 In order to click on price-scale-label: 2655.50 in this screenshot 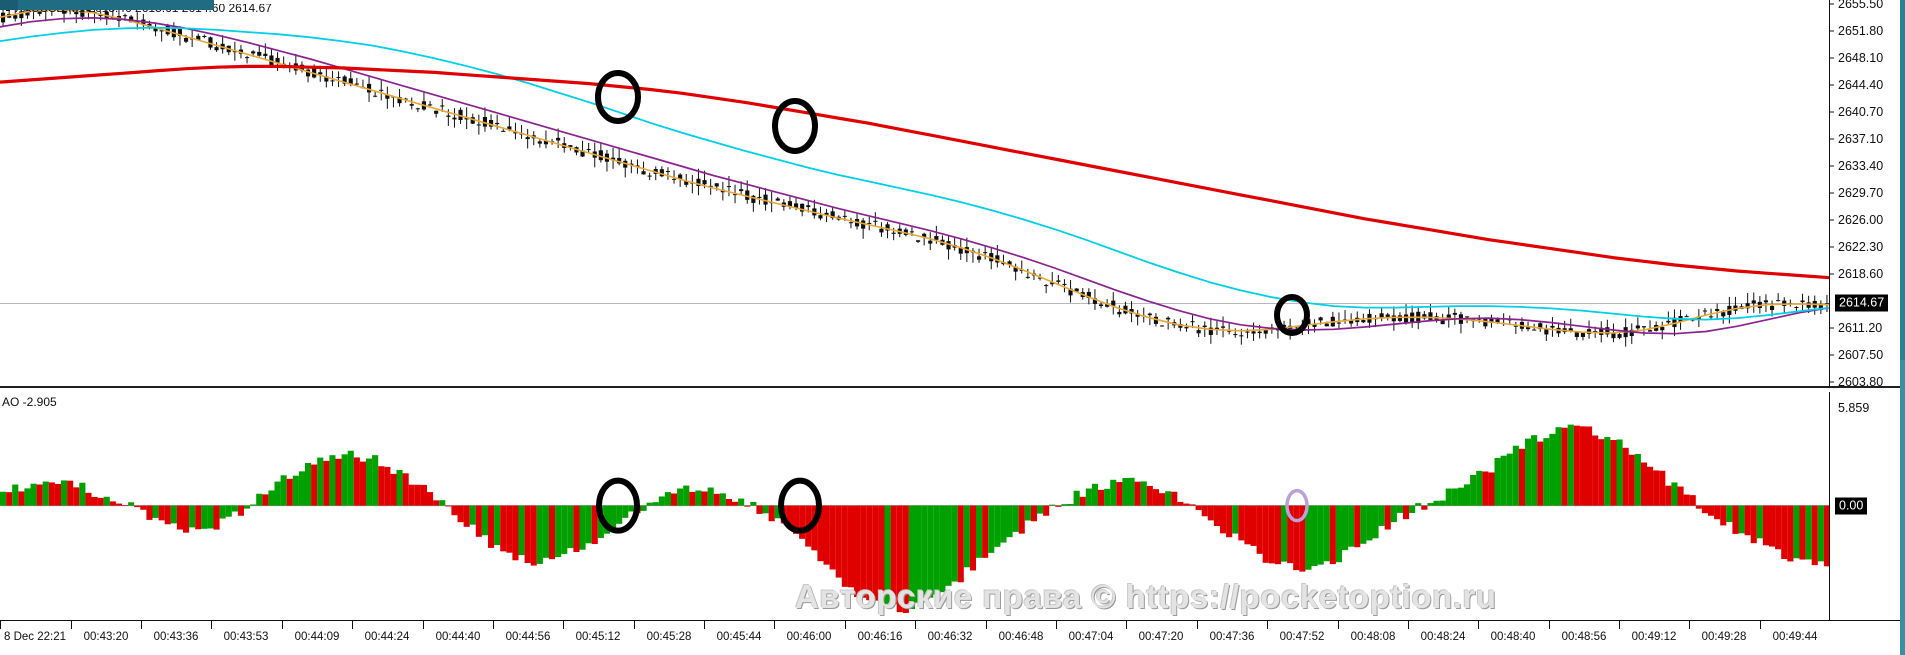, I will do `click(1861, 5)`.